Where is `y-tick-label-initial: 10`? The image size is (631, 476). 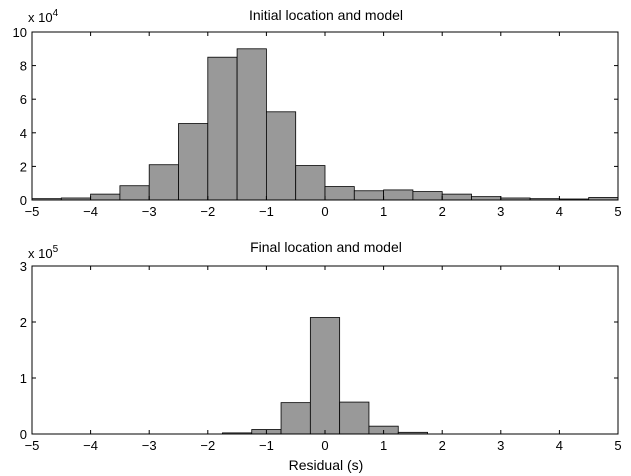
y-tick-label-initial: 10 is located at coordinates (20, 32).